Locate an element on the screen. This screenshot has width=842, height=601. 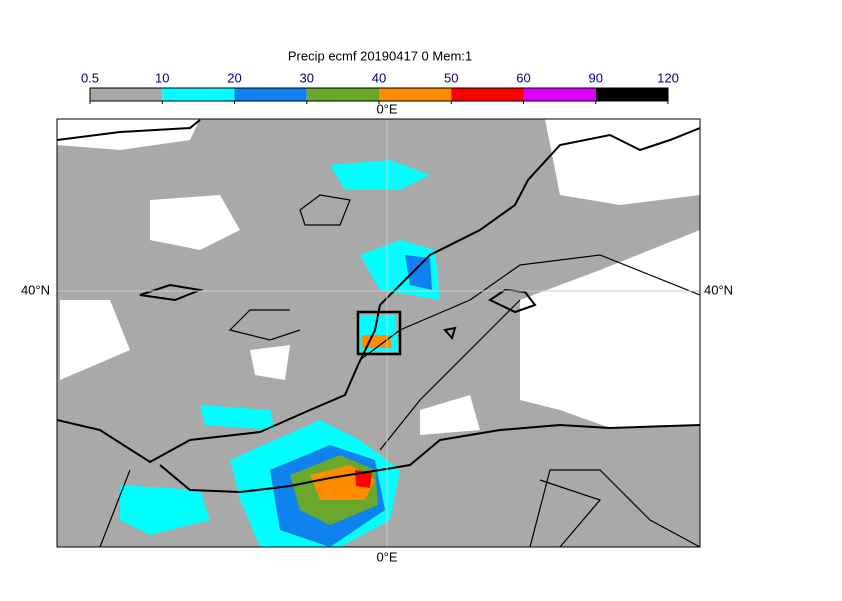
colorbar-label: 40 is located at coordinates (379, 77).